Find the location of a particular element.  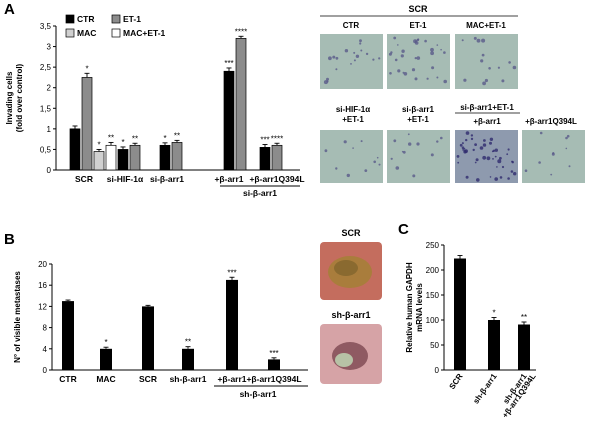

micrograph-rescue-barr1 is located at coordinates (486, 156).